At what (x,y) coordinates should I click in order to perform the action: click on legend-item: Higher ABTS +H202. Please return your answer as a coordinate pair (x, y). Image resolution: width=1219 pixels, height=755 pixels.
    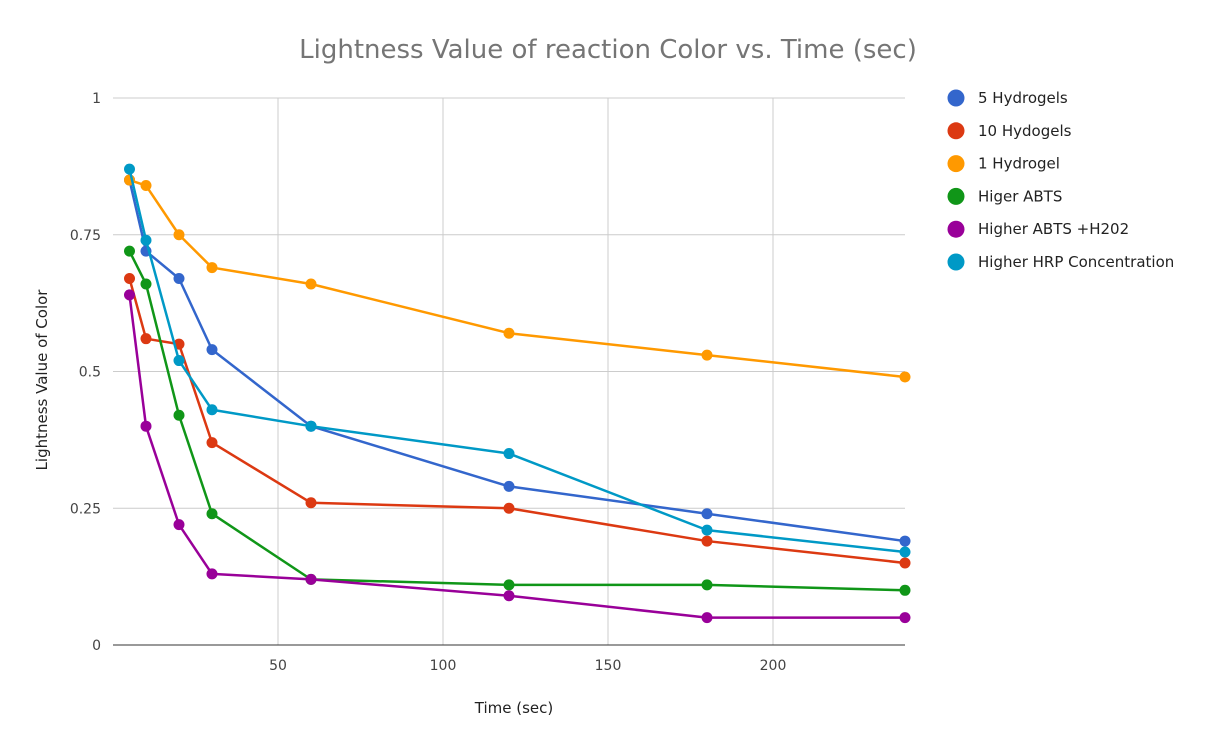
    Looking at the image, I should click on (1038, 229).